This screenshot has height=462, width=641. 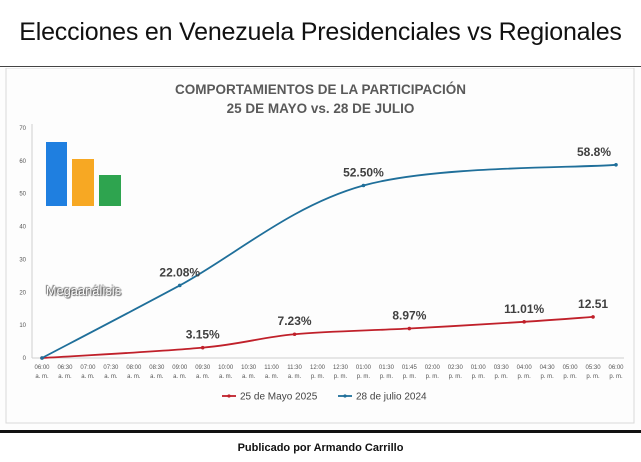 What do you see at coordinates (226, 368) in the screenshot?
I see `x-tick-label: 10:00` at bounding box center [226, 368].